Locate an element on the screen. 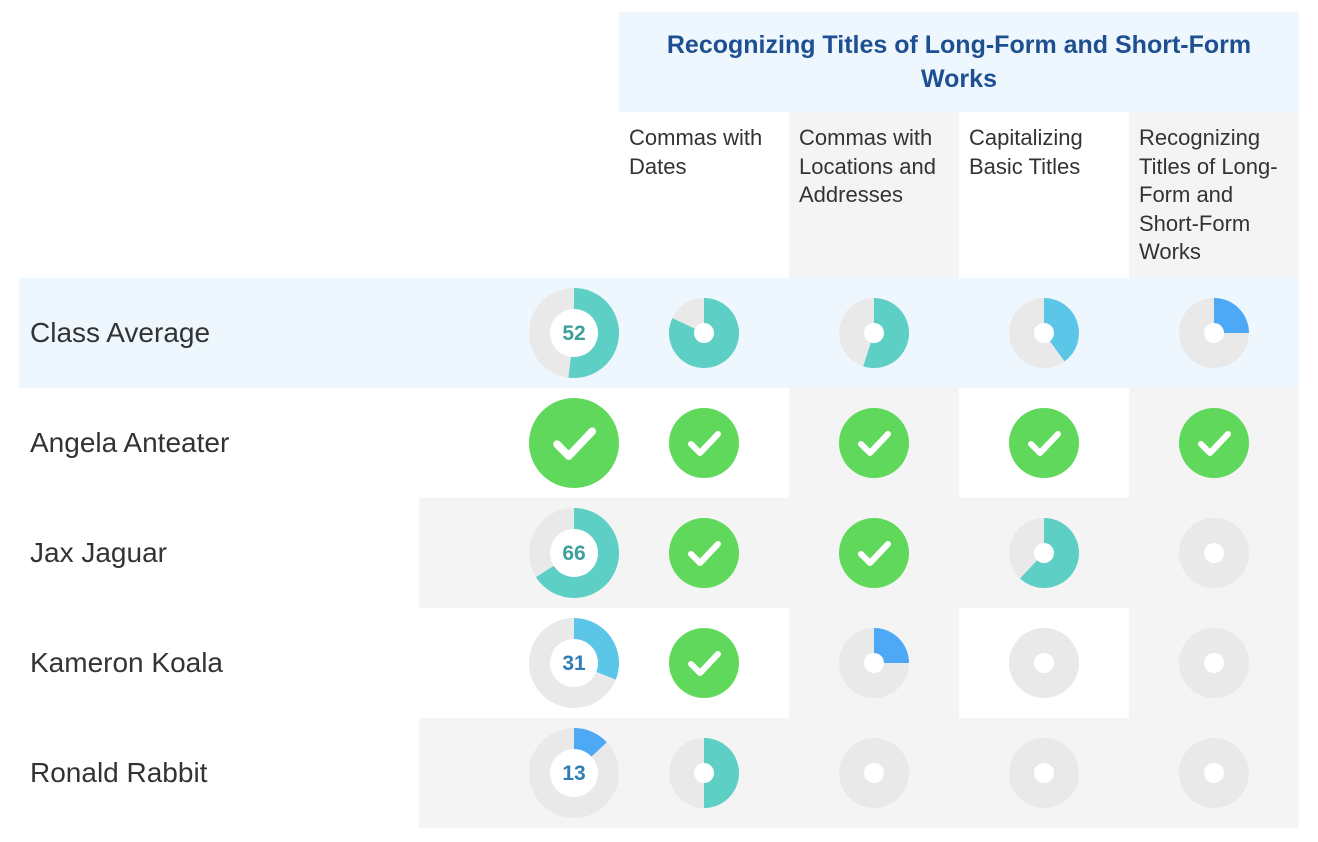 This screenshot has width=1318, height=842. overall-score-value: 13 is located at coordinates (573, 773).